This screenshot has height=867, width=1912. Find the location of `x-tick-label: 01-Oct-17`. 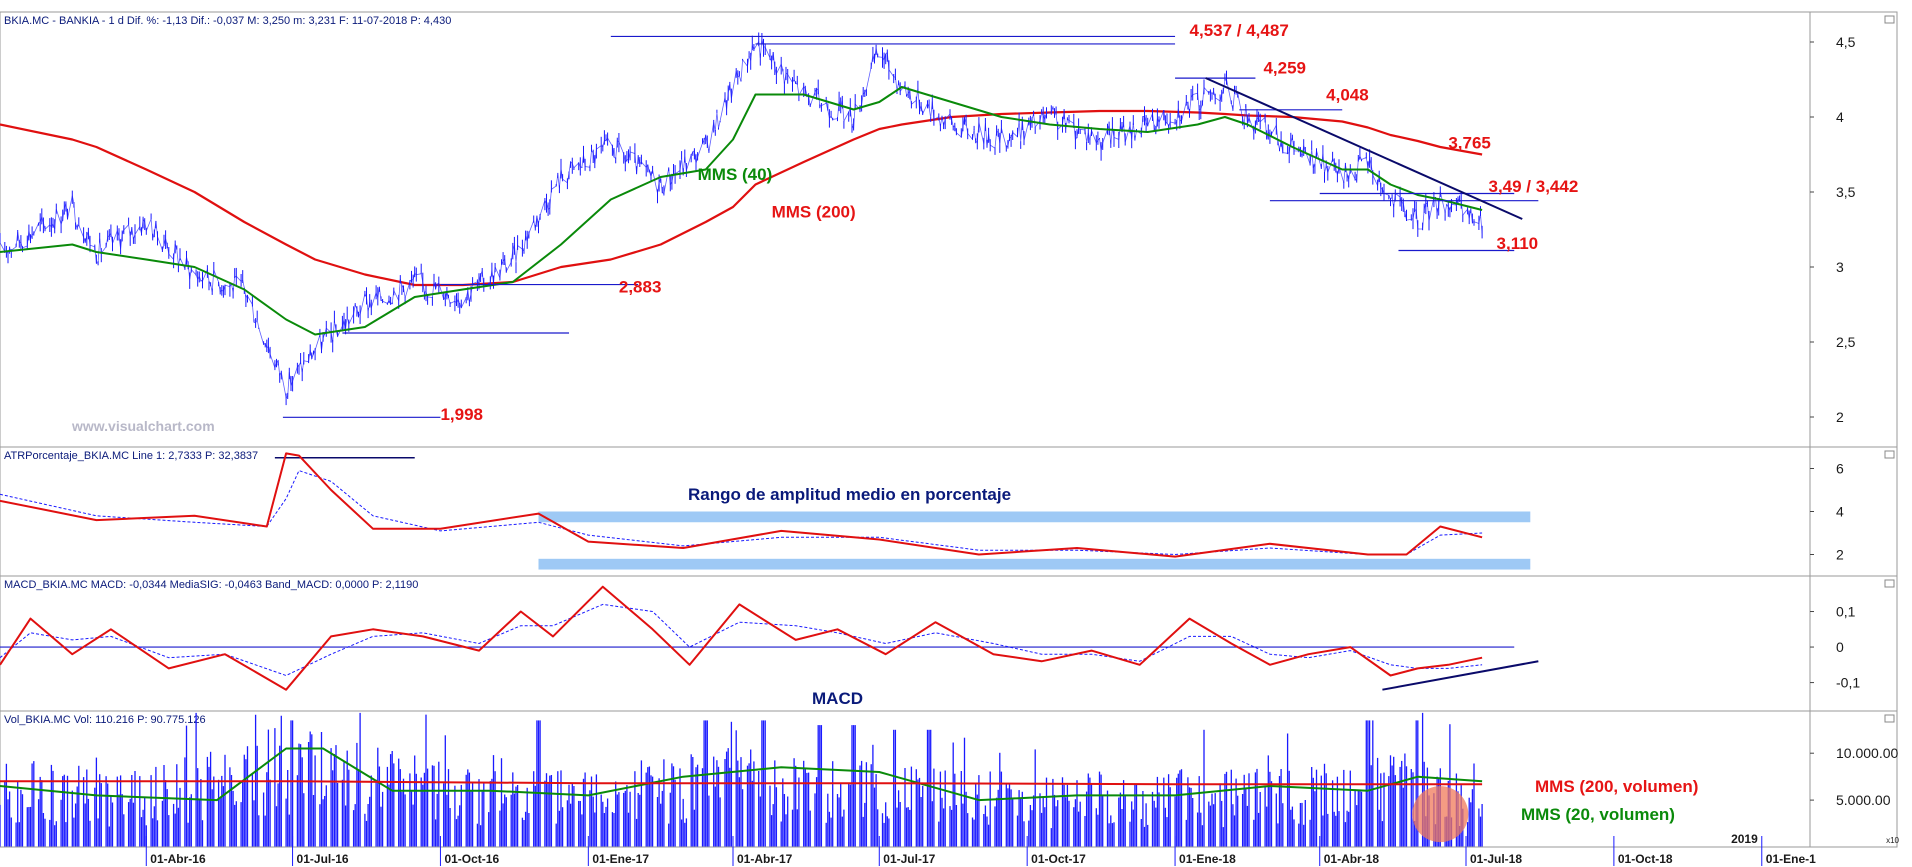

x-tick-label: 01-Oct-17 is located at coordinates (1058, 859).